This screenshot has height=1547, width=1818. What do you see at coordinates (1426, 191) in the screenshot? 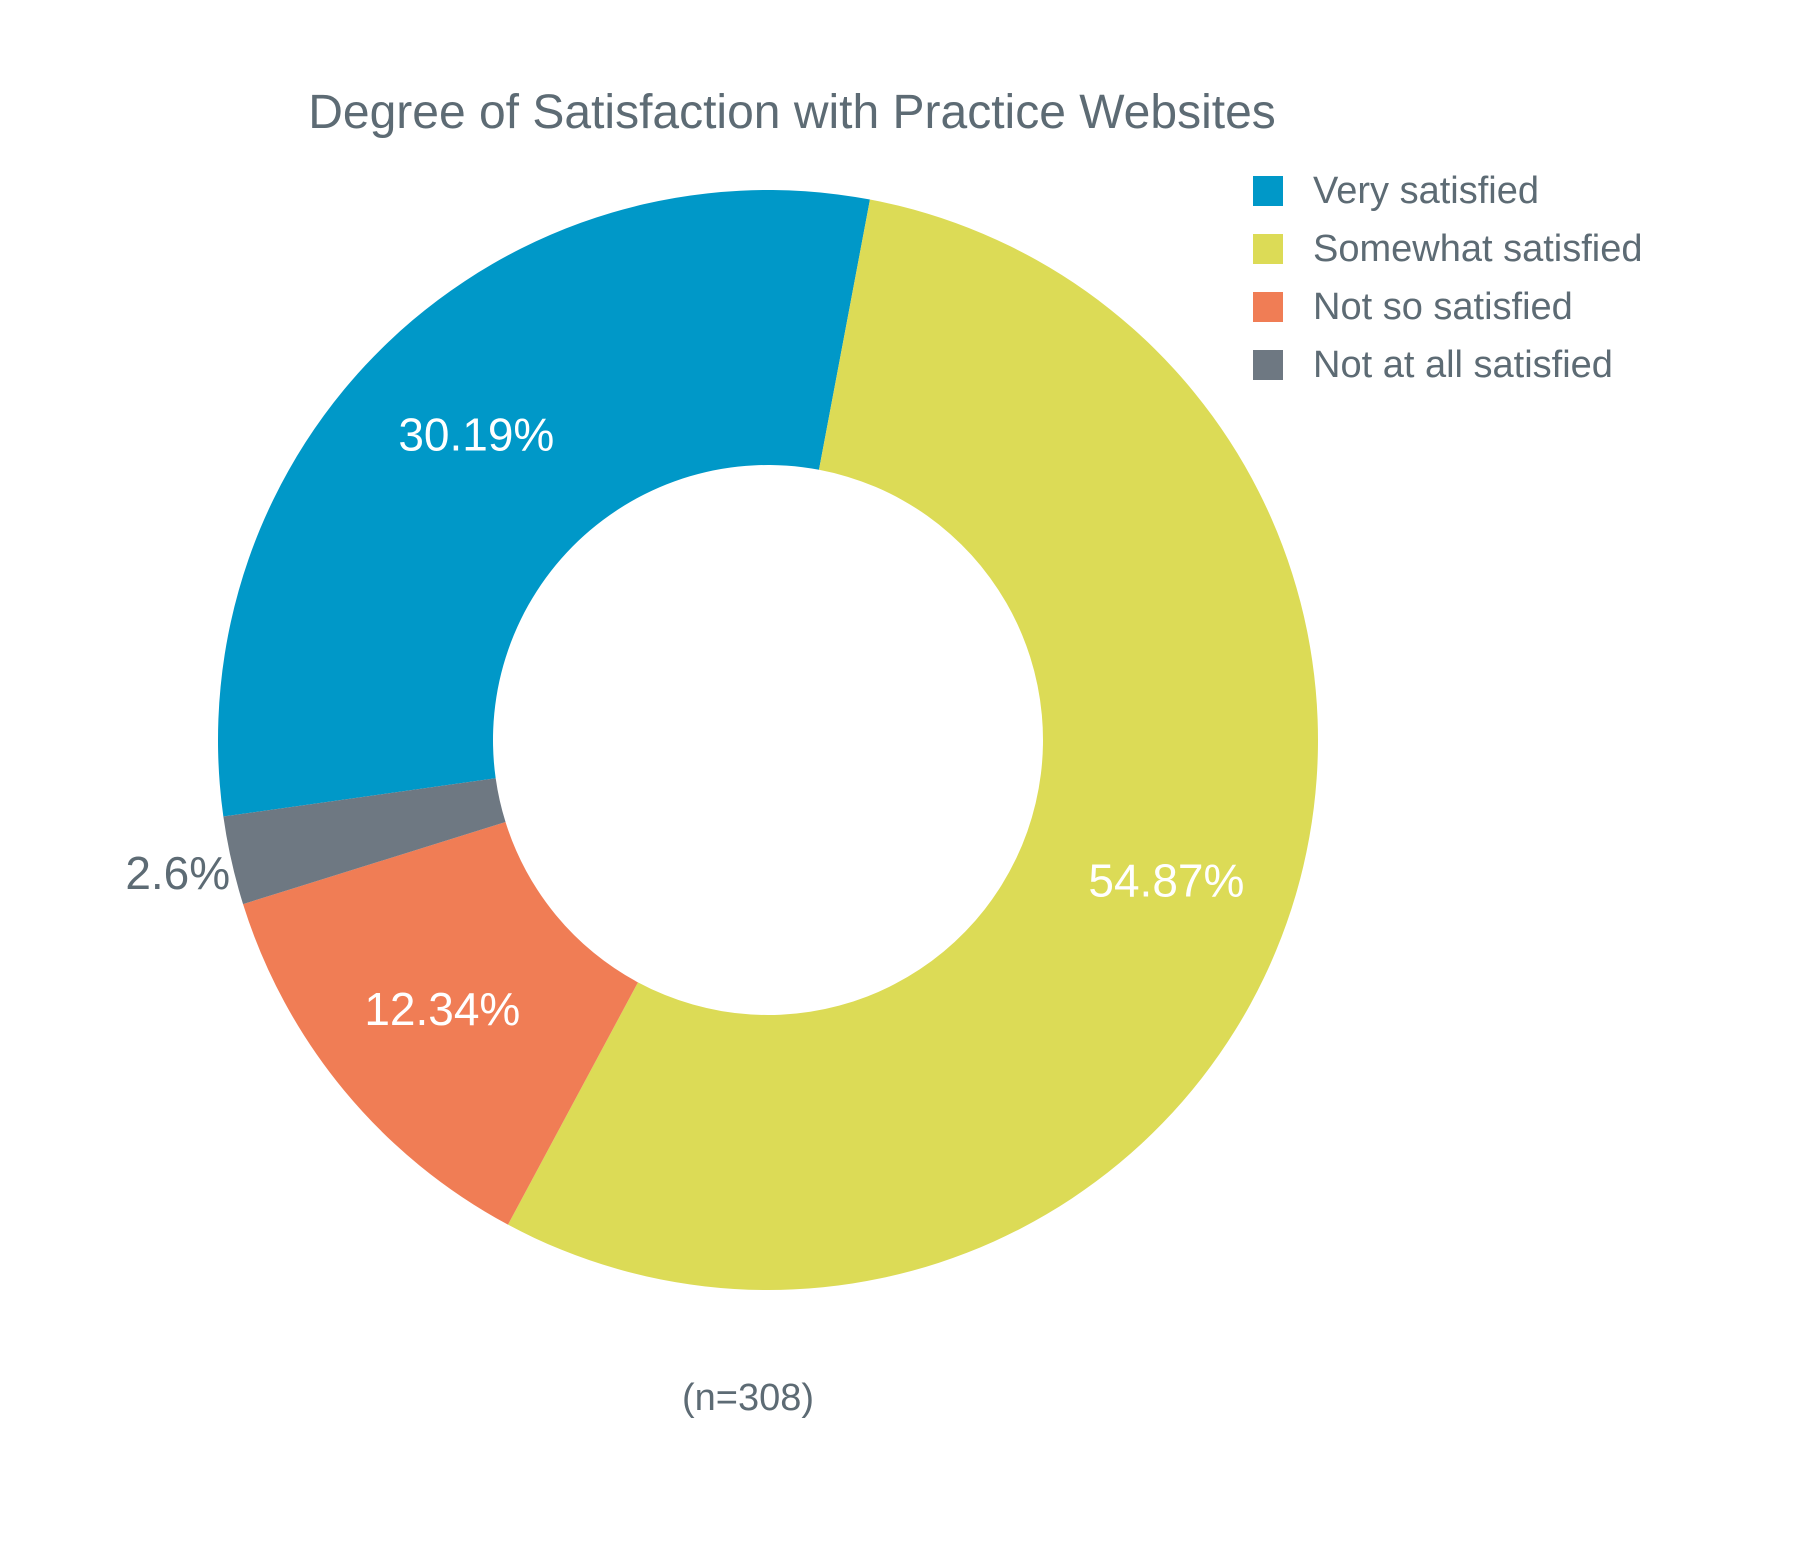
I see `legend-label-very-satisfied: Very satisfied` at bounding box center [1426, 191].